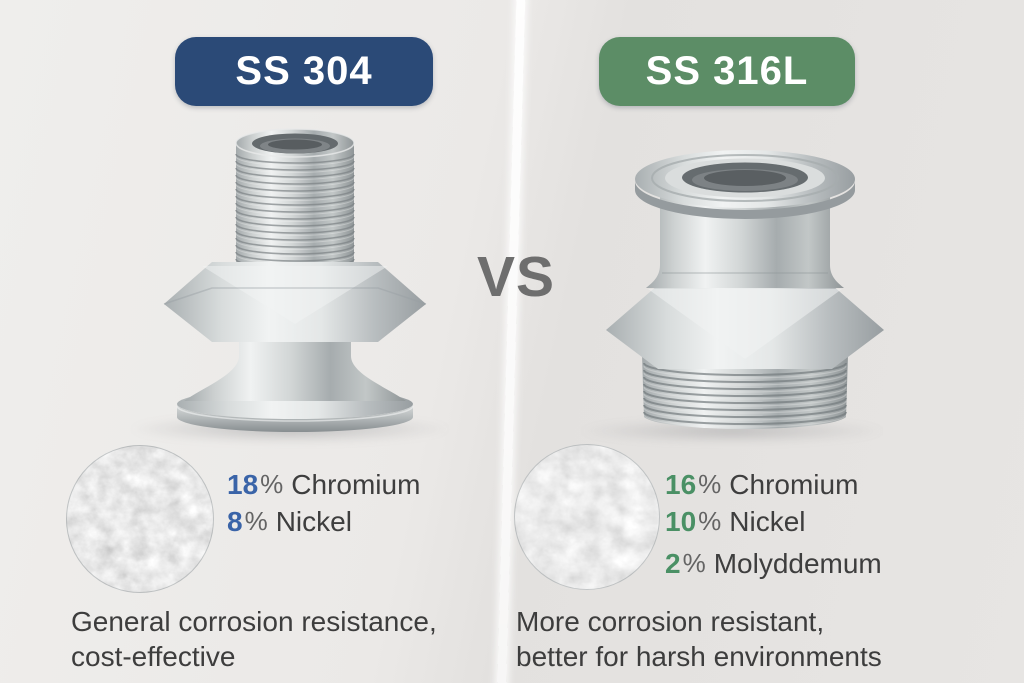 Image resolution: width=1024 pixels, height=683 pixels. I want to click on description-line: General corrosion resistance,, so click(254, 621).